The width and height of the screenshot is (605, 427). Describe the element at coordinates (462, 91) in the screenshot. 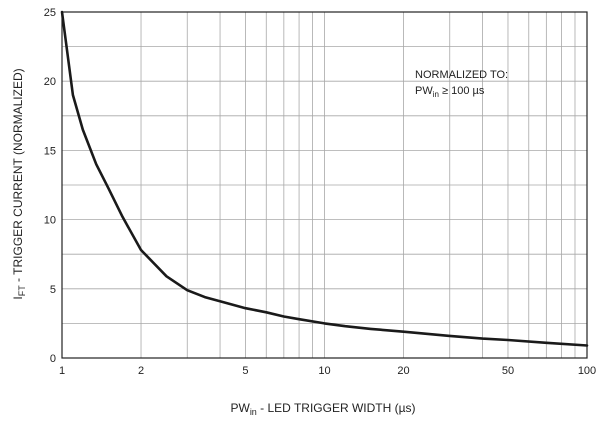

I see `annotation-condition: ≥ 100 µs` at that location.